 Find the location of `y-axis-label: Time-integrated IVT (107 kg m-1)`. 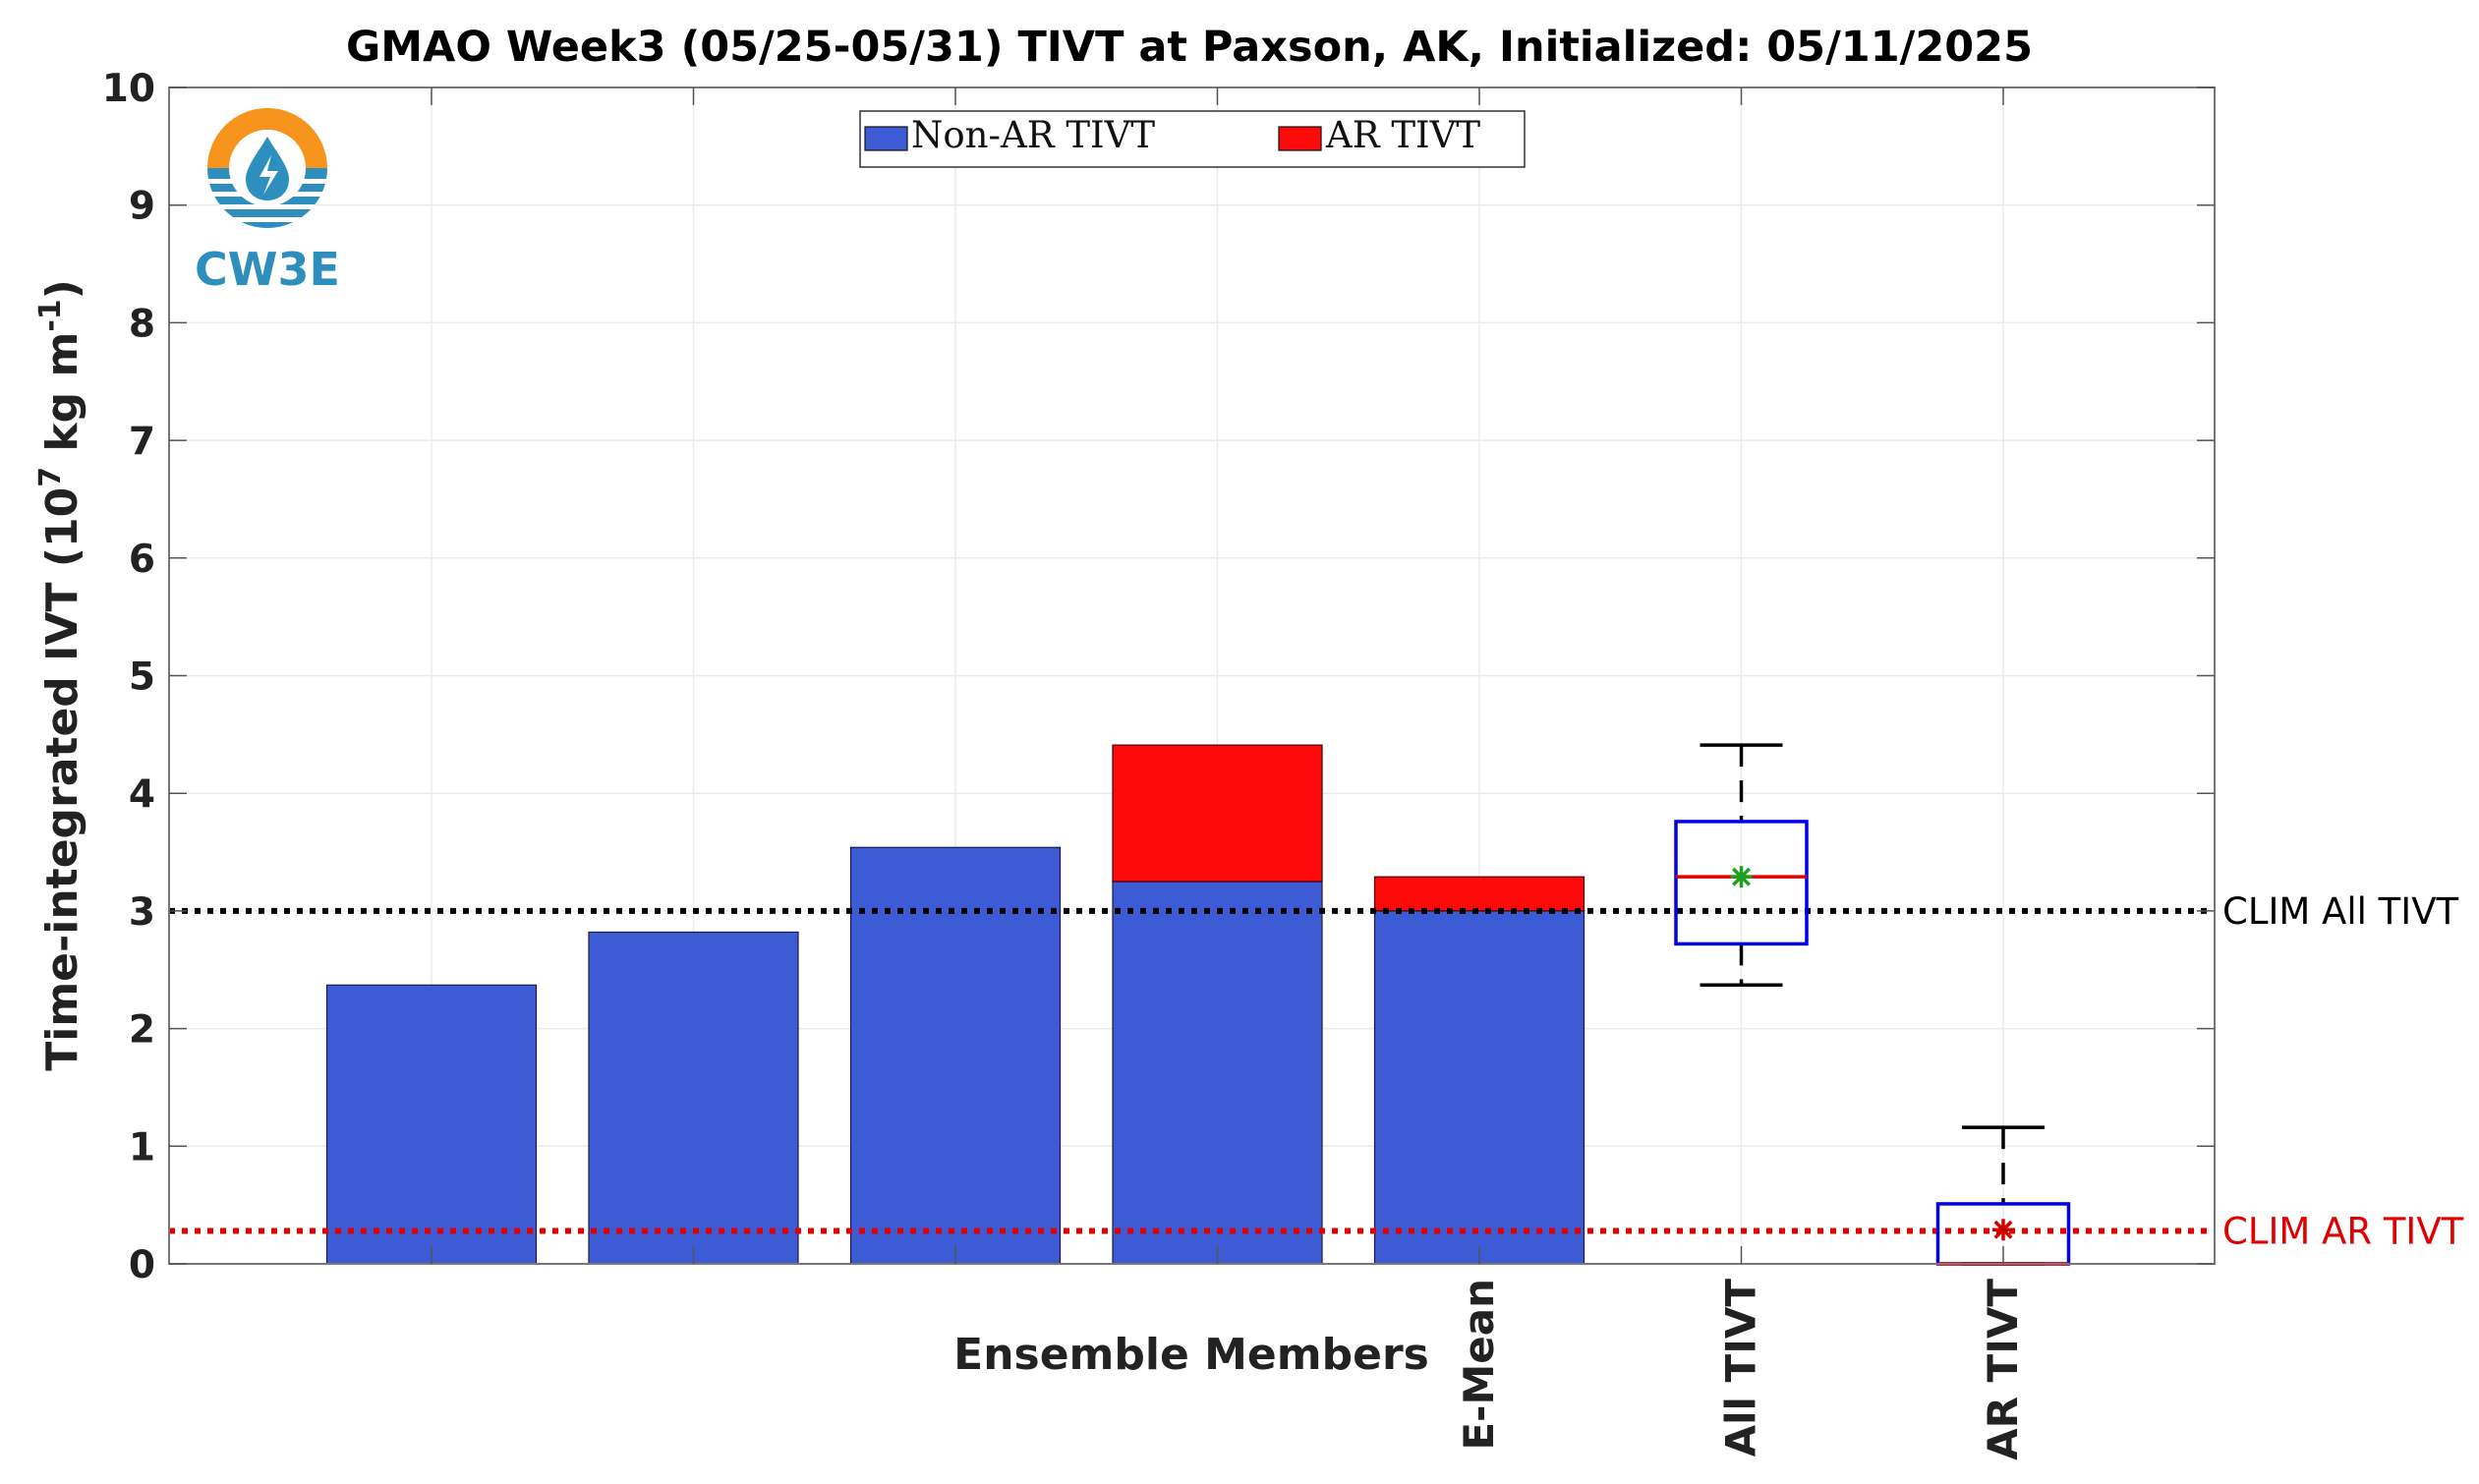

y-axis-label: Time-integrated IVT (107 kg m-1) is located at coordinates (60, 675).